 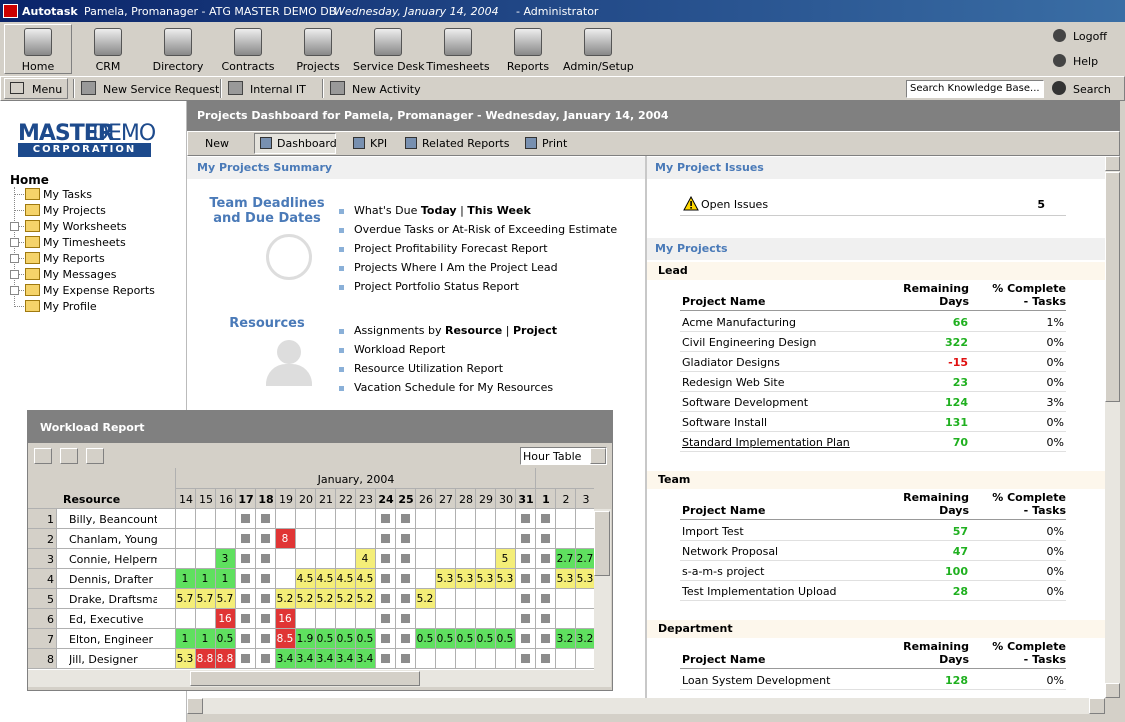 What do you see at coordinates (103, 659) in the screenshot?
I see `resource-name: Jill, Designer` at bounding box center [103, 659].